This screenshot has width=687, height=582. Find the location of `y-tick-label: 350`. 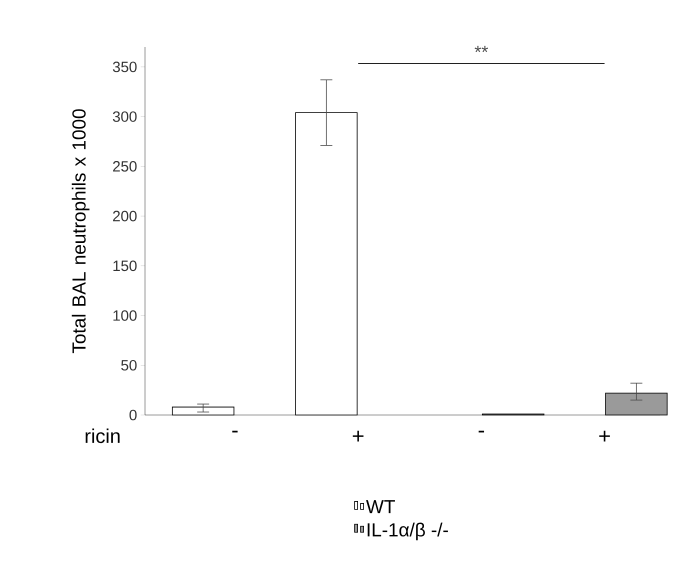

y-tick-label: 350 is located at coordinates (124, 67).